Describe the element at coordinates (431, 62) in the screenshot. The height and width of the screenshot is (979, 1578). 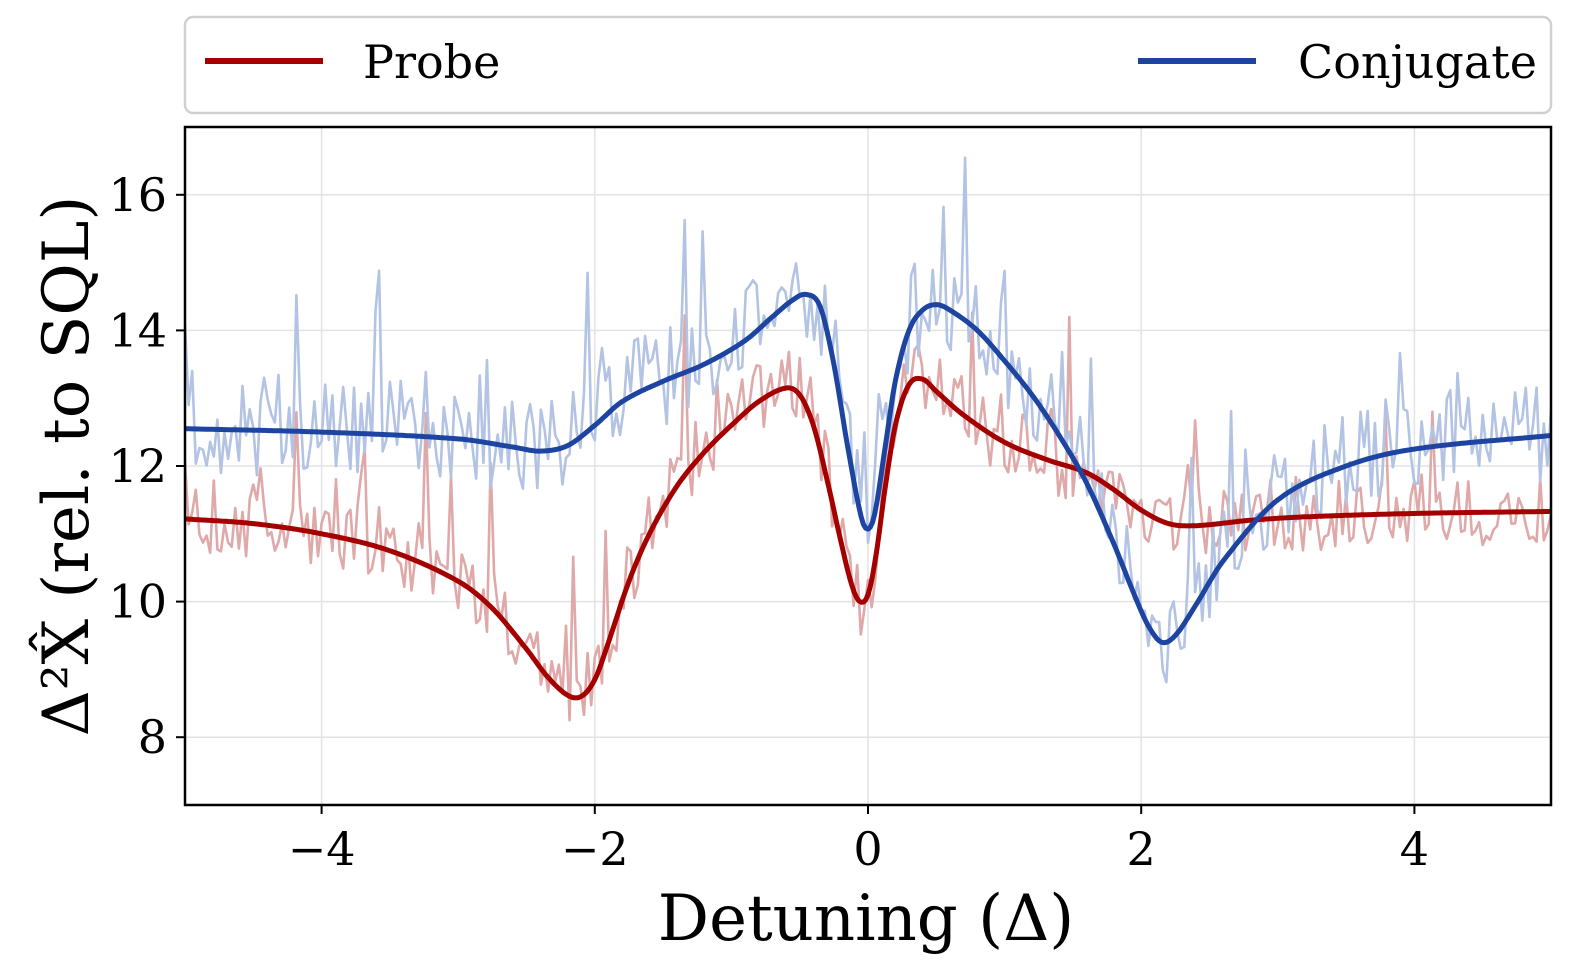
I see `legend-label-probe: Probe` at that location.